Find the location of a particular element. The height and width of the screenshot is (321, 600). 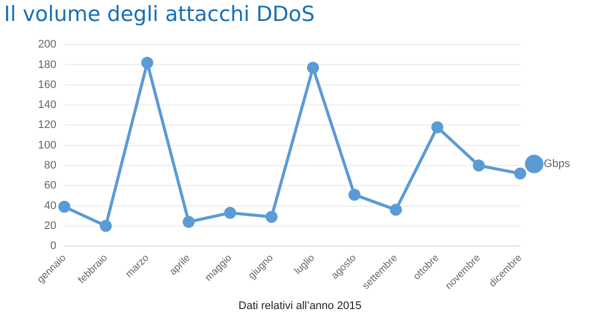

y-tick-label: 0 is located at coordinates (53, 246).